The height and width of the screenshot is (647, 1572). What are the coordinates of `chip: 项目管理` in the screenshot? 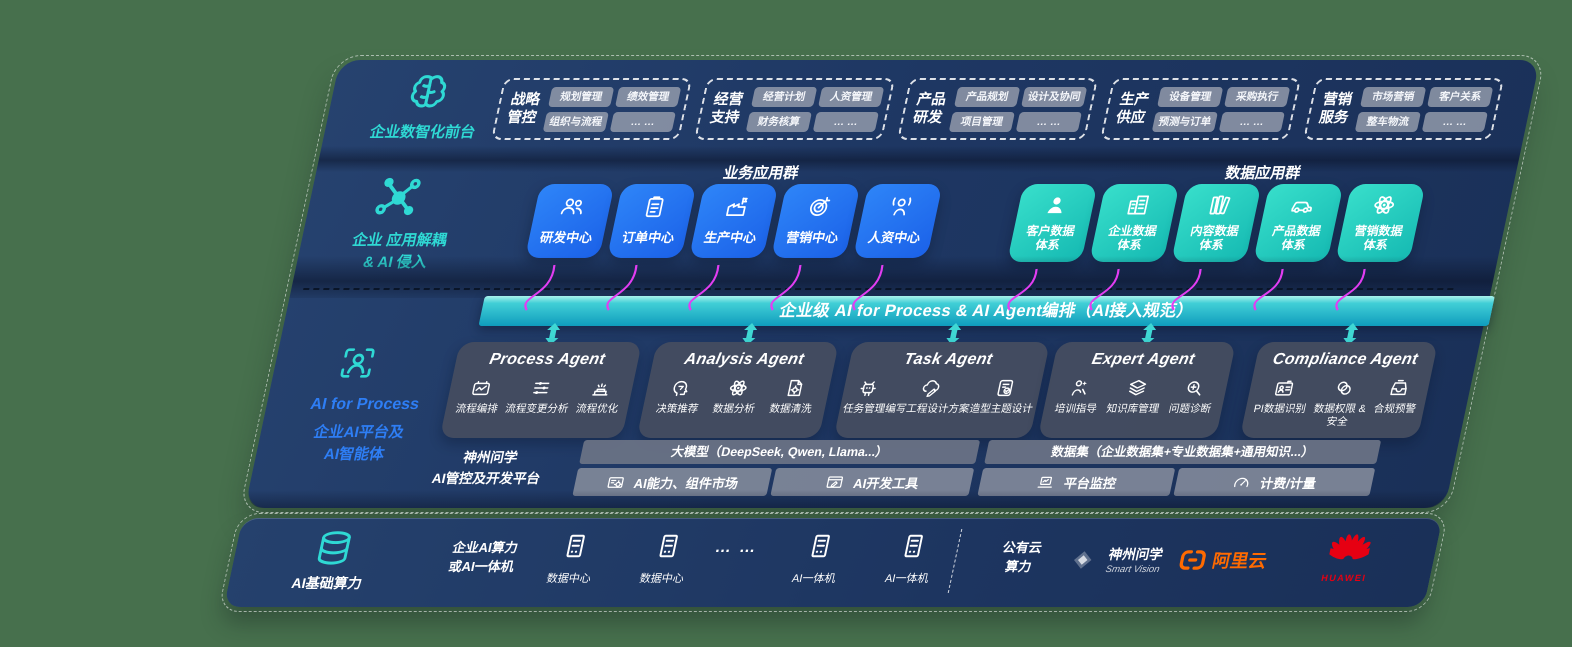 It's located at (982, 121).